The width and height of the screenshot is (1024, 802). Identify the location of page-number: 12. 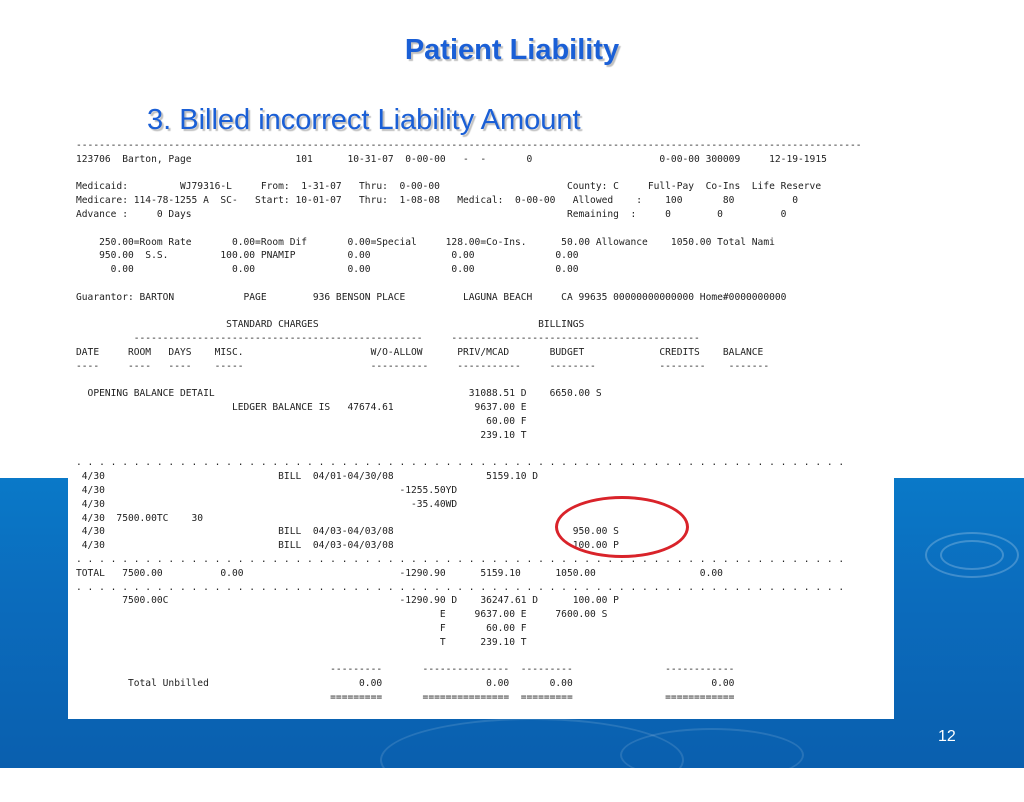
(947, 736).